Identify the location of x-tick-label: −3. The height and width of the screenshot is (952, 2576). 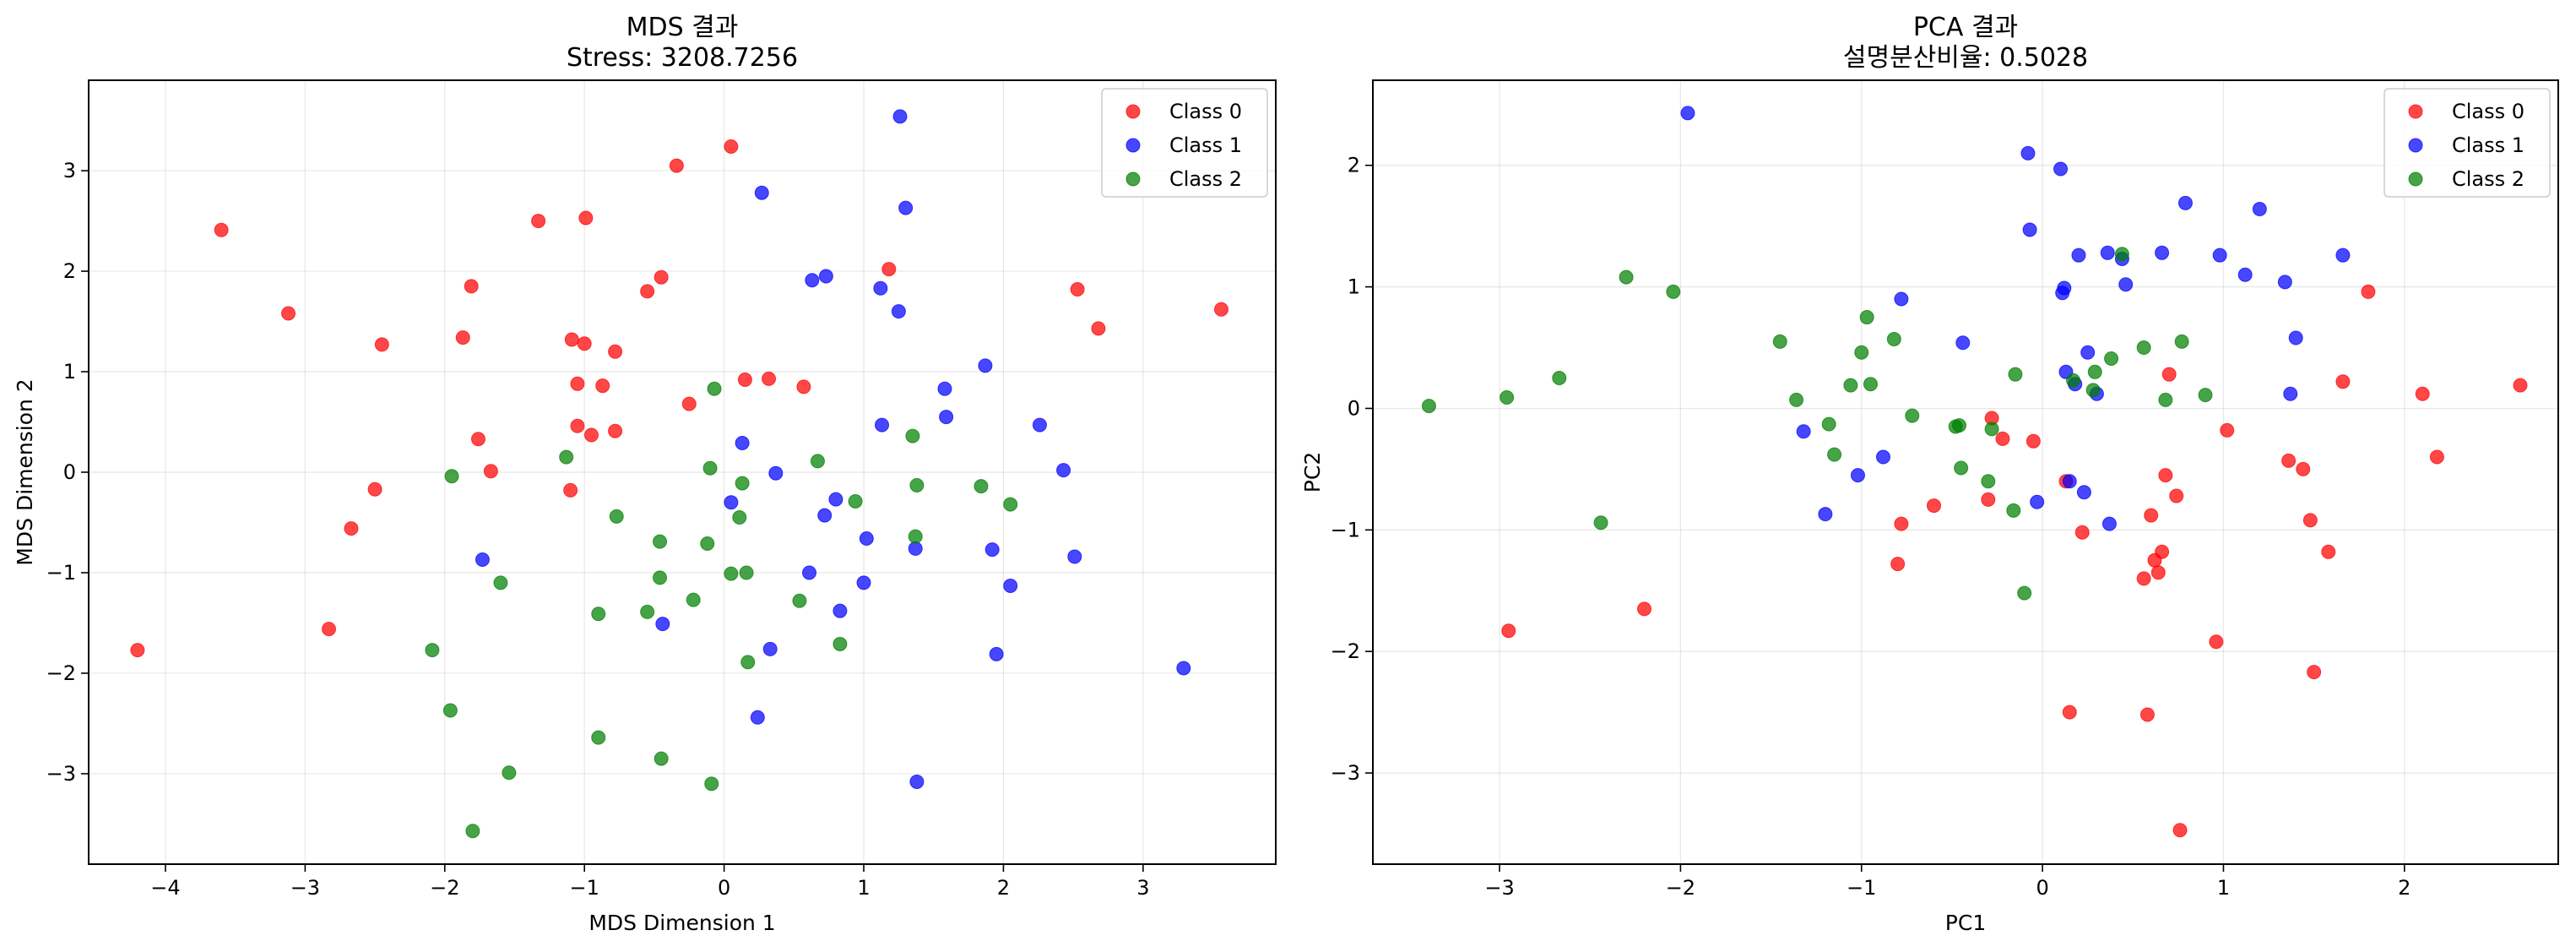
(1499, 888).